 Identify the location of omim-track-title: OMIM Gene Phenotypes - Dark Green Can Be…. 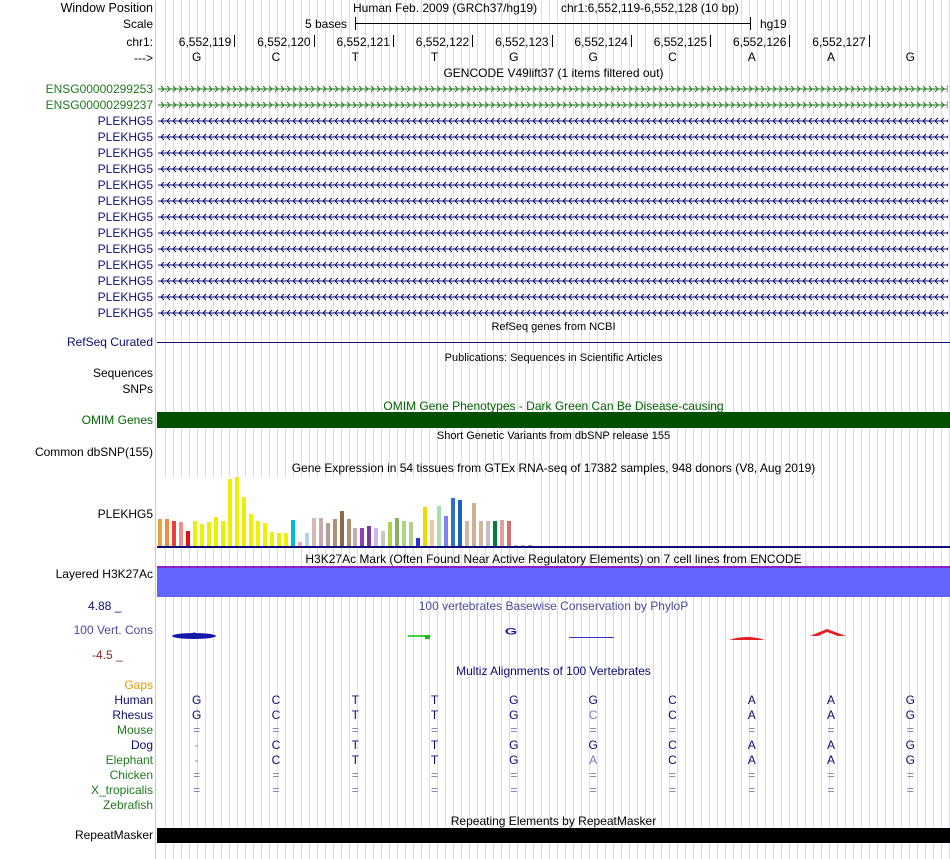
(553, 406).